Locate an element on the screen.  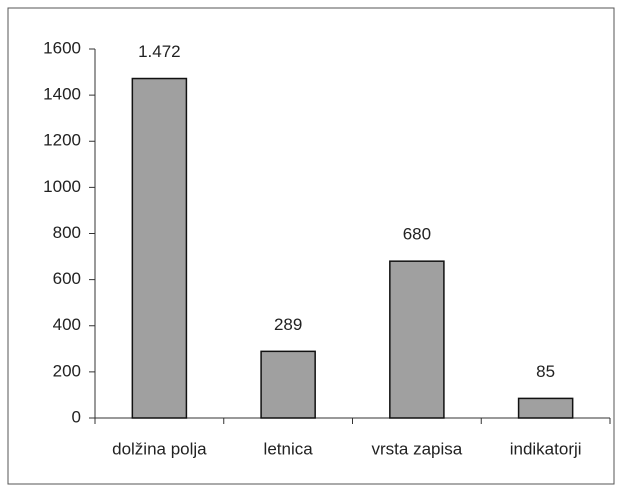
y-tick-label: 0 is located at coordinates (76, 416).